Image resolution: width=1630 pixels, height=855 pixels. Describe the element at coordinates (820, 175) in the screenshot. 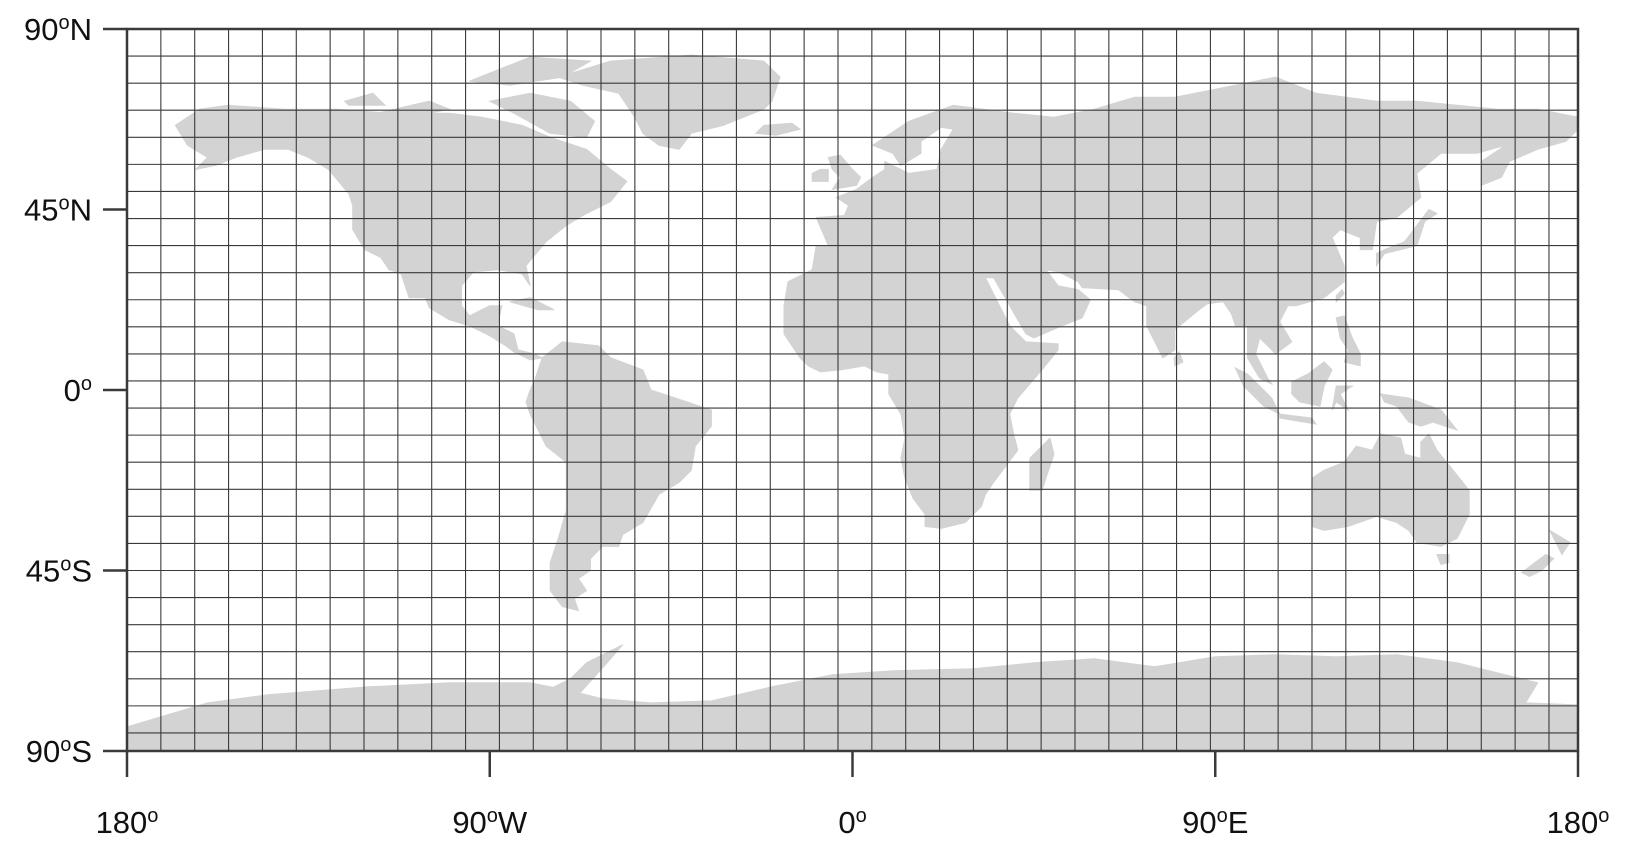

I see `land-ireland` at that location.